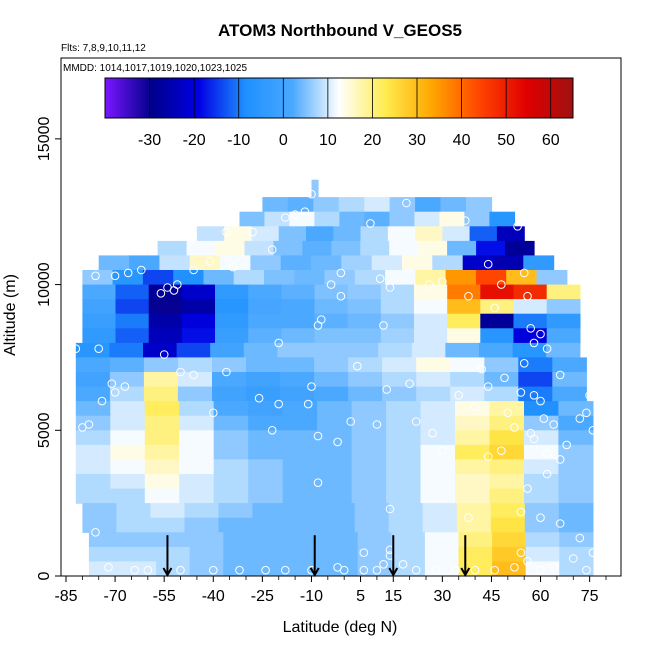 The image size is (650, 650). I want to click on colorbar-tick-label: -10, so click(238, 140).